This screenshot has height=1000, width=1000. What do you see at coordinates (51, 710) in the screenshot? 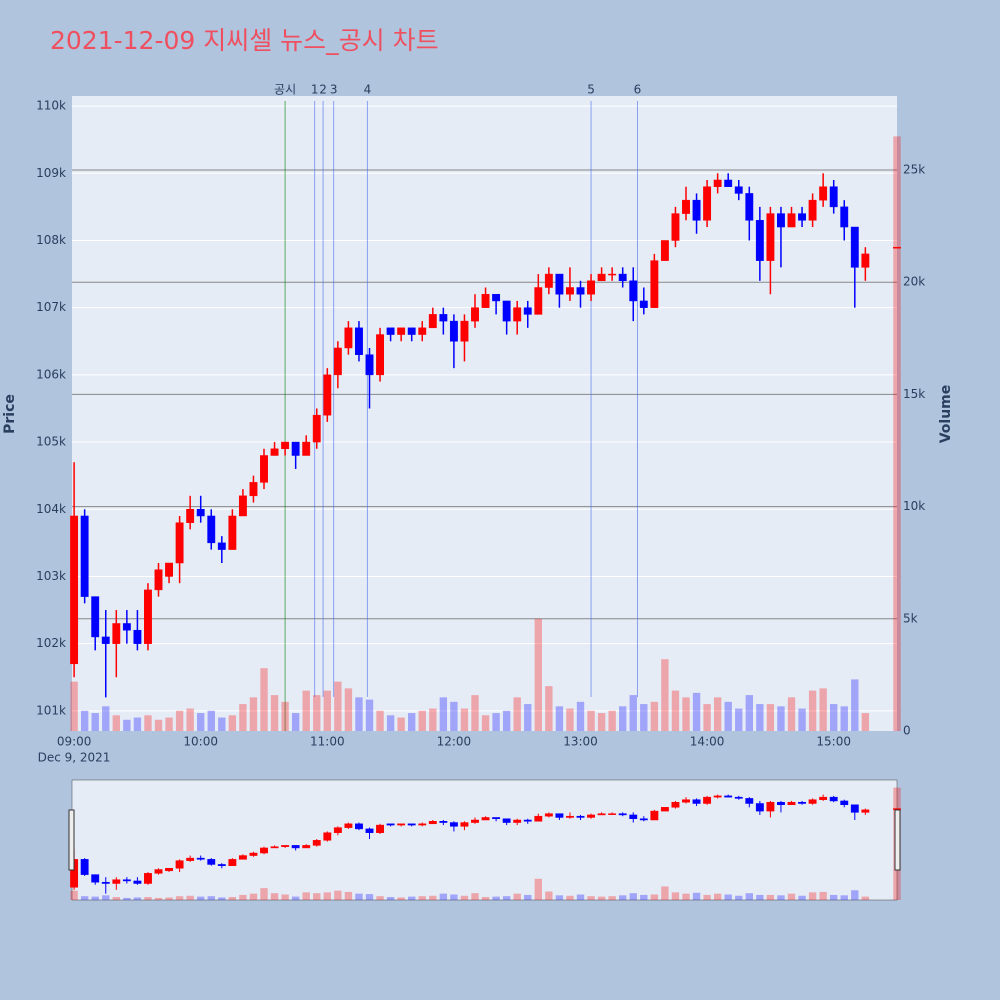
I see `y-tick-label: 101k` at bounding box center [51, 710].